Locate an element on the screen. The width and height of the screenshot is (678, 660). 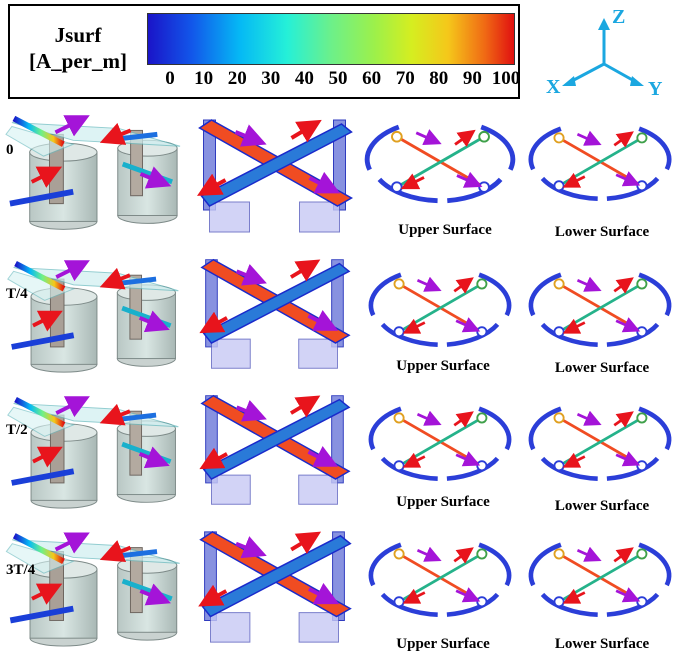
color-legend: Jsurf [A_per_m] 0 10 20 30 40 50 60 70 80 90 100 is located at coordinates (264, 51).